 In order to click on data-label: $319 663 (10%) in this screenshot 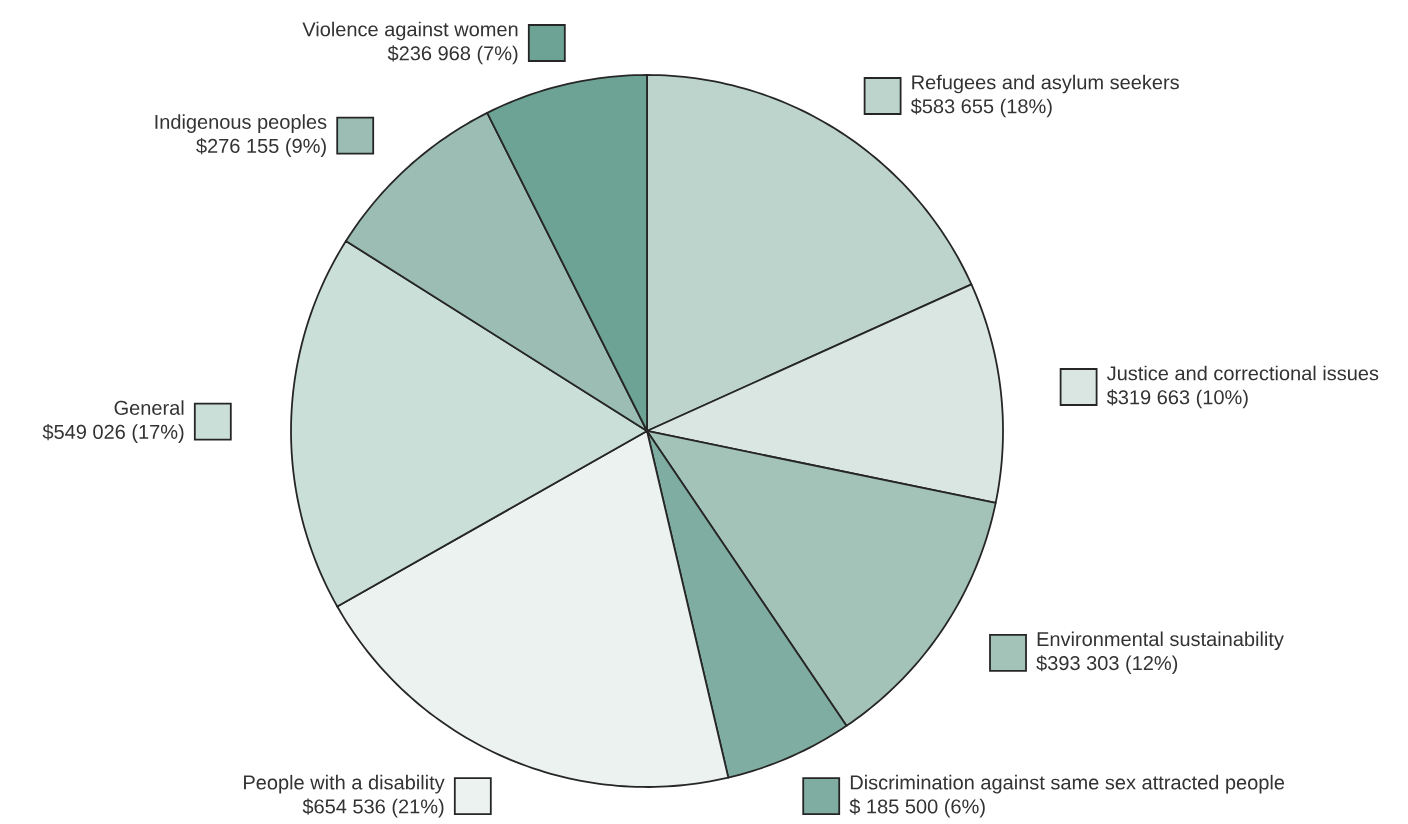, I will do `click(1177, 399)`.